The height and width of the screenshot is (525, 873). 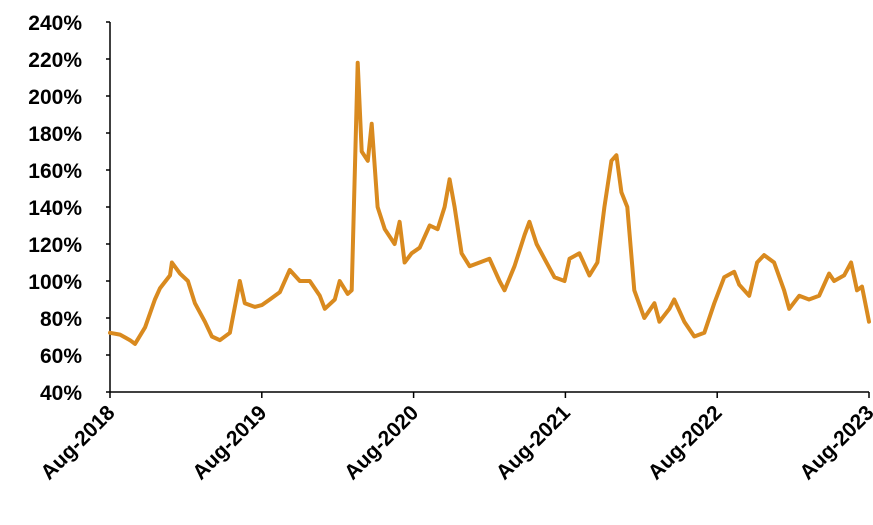 I want to click on y-tick-label: 40%, so click(x=61, y=393).